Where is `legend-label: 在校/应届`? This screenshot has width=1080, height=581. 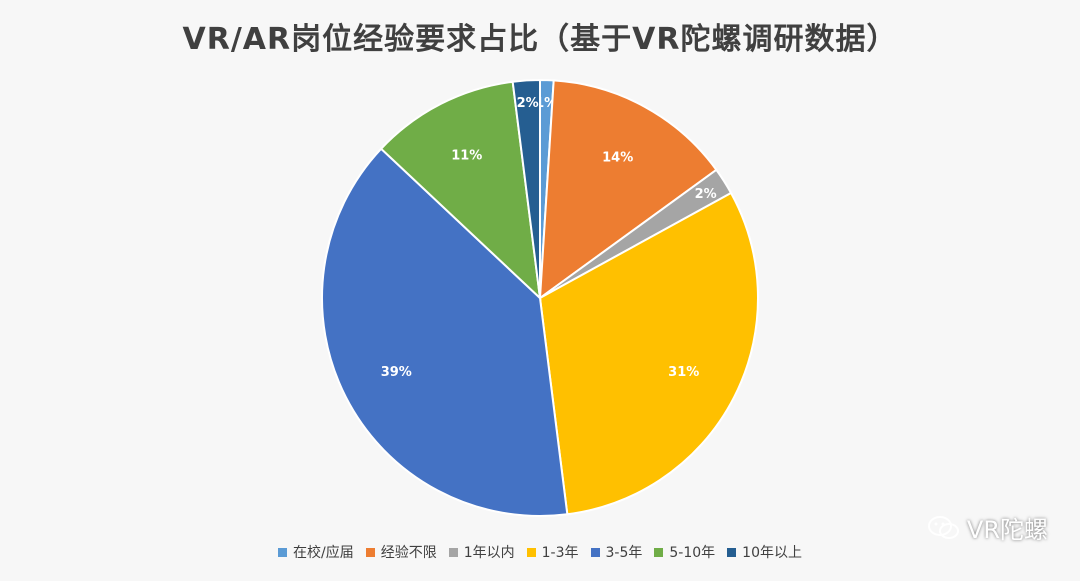 legend-label: 在校/应届 is located at coordinates (323, 553).